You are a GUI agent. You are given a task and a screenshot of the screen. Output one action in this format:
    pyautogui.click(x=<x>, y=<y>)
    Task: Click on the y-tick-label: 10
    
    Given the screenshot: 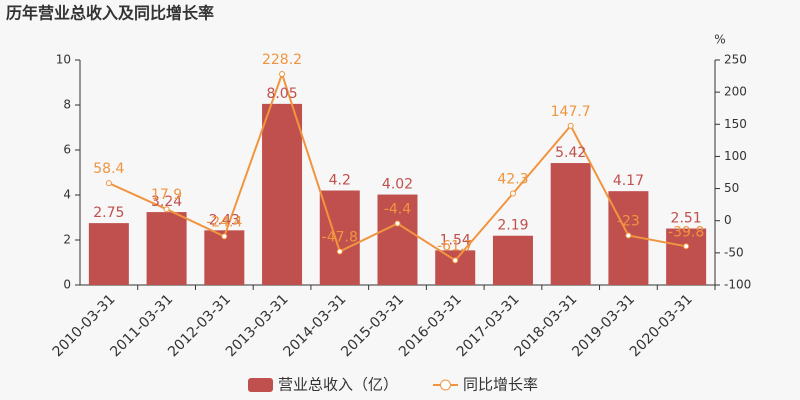 What is the action you would take?
    pyautogui.click(x=63, y=60)
    